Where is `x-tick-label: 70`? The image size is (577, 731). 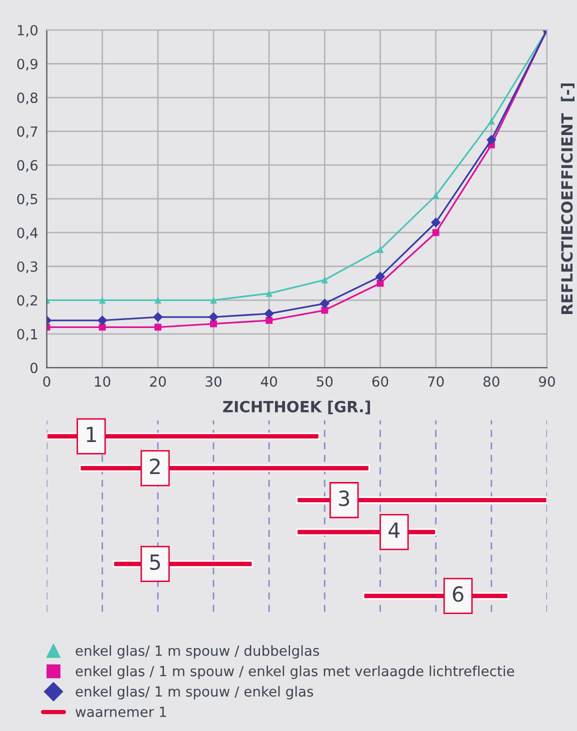 x-tick-label: 70 is located at coordinates (436, 381).